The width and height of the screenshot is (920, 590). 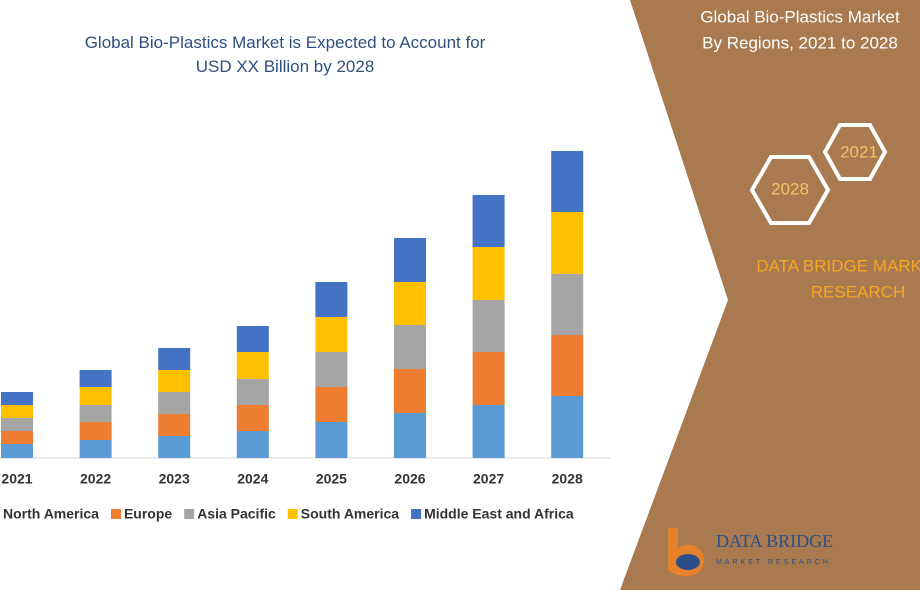 I want to click on x-tick-label: 2025, so click(x=331, y=479).